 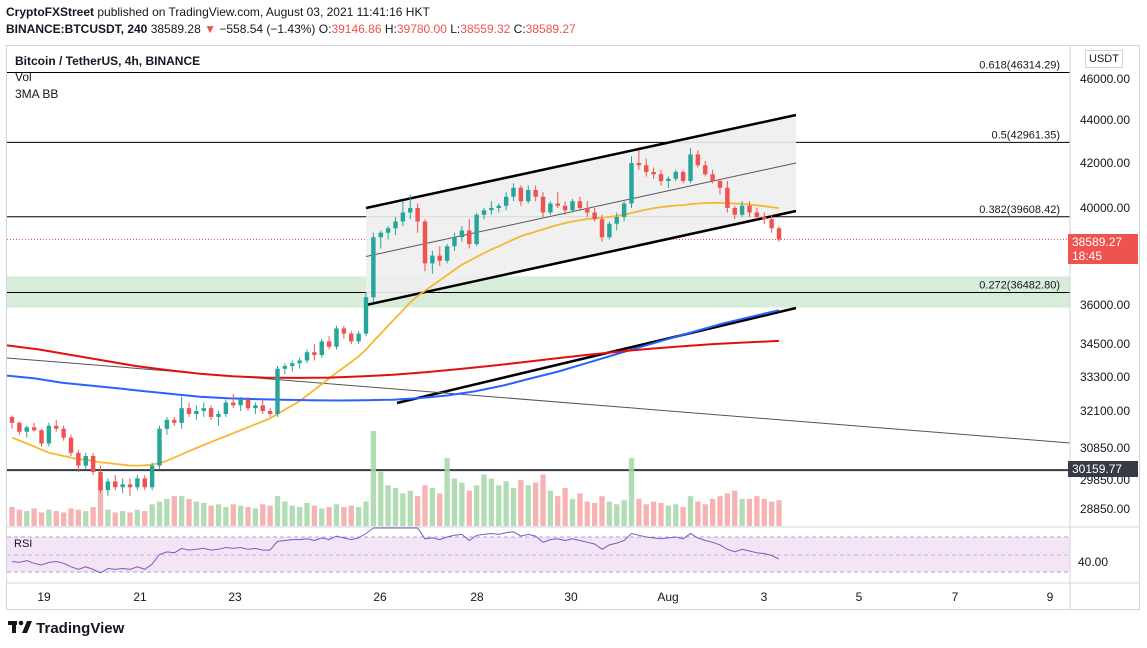 What do you see at coordinates (1105, 208) in the screenshot?
I see `price-tick-label: 40000.00` at bounding box center [1105, 208].